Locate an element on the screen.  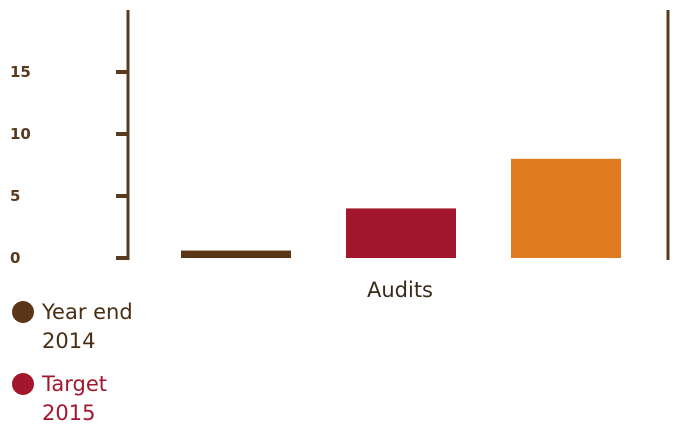
legend-item-target-2015: Target 2015 is located at coordinates (97, 399).